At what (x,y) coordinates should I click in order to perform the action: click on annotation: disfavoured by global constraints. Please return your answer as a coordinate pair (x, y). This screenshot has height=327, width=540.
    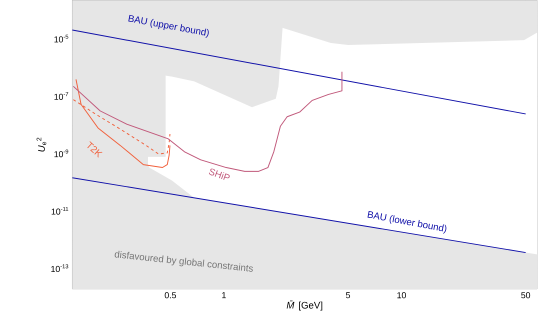
    Looking at the image, I should click on (183, 261).